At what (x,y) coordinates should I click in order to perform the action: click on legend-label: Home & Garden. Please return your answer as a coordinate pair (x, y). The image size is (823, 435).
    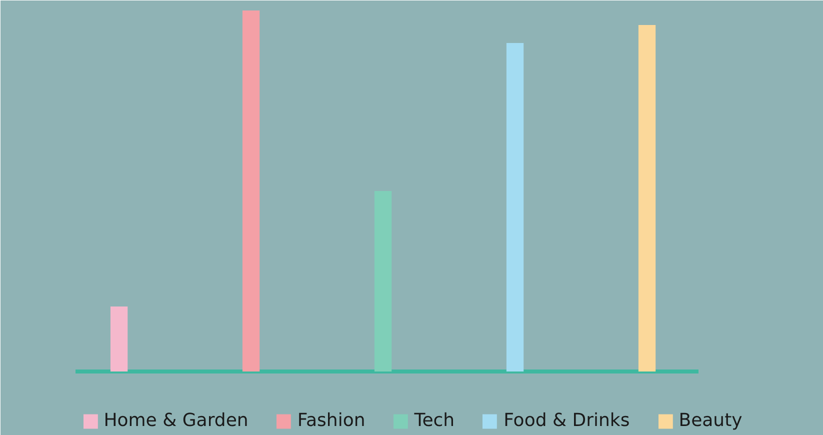
    Looking at the image, I should click on (176, 420).